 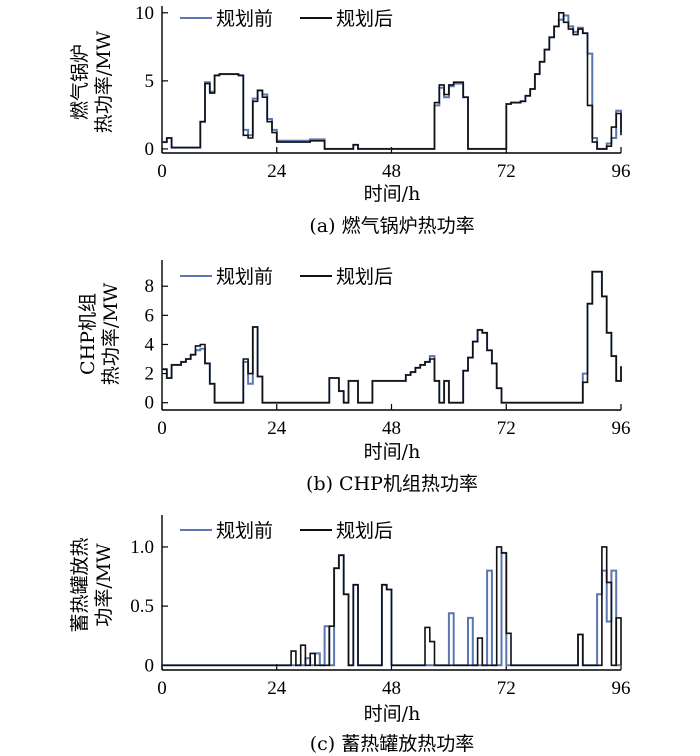 I want to click on panel-c-caption: (c) 蓄热罐放热功率, so click(x=392, y=744).